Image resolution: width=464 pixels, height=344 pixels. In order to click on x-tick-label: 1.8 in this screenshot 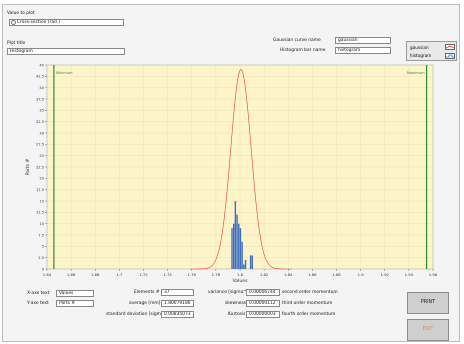, I will do `click(240, 274)`.